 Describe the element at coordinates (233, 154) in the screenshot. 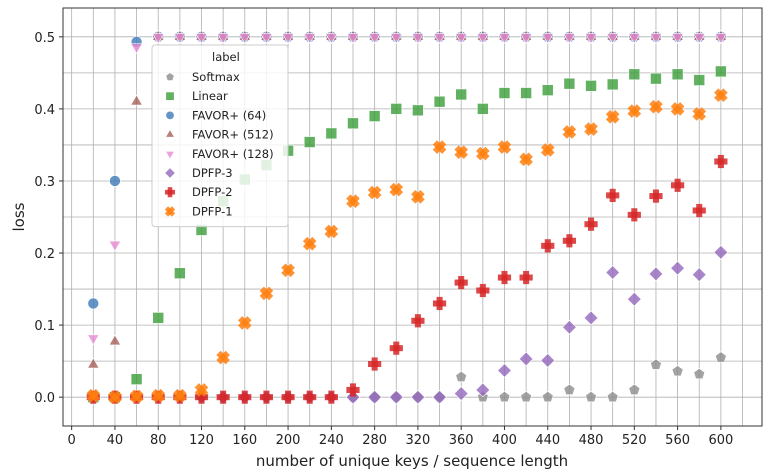

I see `legend-entry-label: FAVOR+ (128)` at that location.